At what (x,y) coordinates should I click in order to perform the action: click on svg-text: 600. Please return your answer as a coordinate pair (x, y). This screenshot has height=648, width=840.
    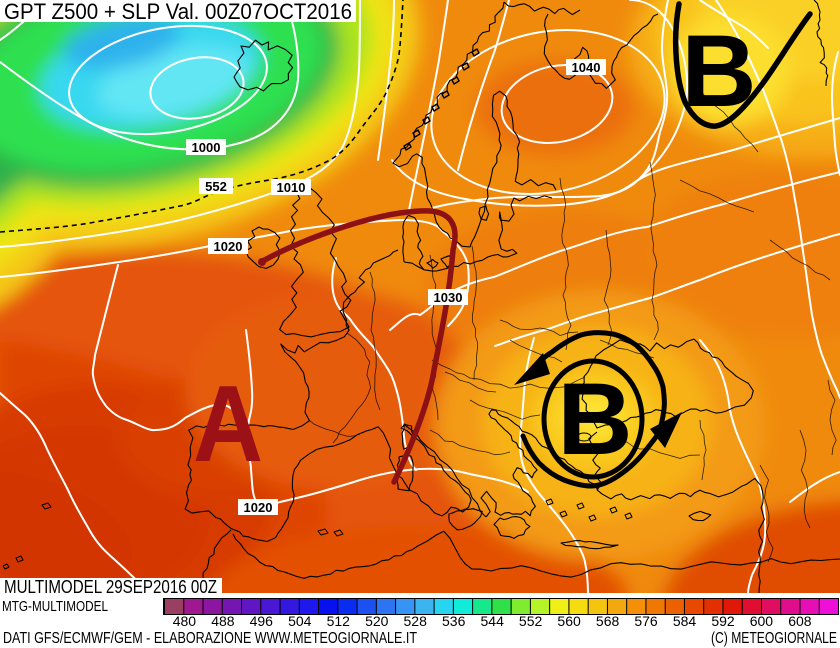
    Looking at the image, I should click on (762, 621).